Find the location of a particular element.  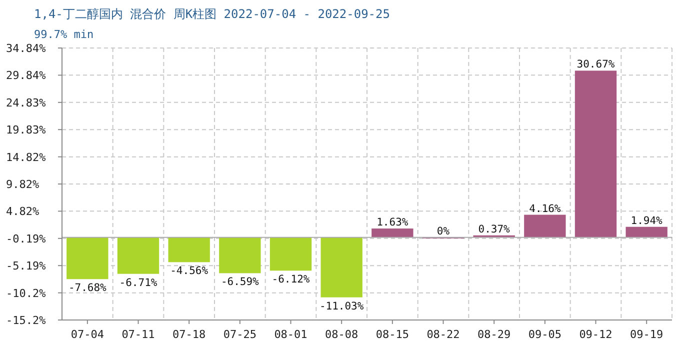

data-label: 30.67% is located at coordinates (596, 64).